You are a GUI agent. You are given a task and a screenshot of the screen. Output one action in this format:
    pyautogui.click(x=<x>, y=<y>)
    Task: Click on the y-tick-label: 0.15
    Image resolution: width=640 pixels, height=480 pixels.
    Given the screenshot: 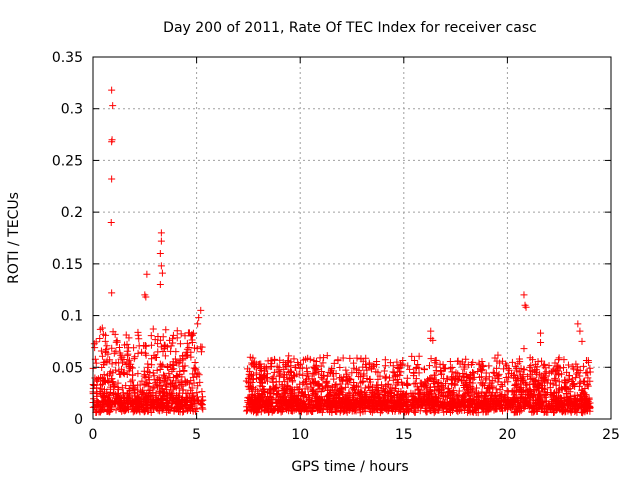 What is the action you would take?
    pyautogui.click(x=67, y=265)
    